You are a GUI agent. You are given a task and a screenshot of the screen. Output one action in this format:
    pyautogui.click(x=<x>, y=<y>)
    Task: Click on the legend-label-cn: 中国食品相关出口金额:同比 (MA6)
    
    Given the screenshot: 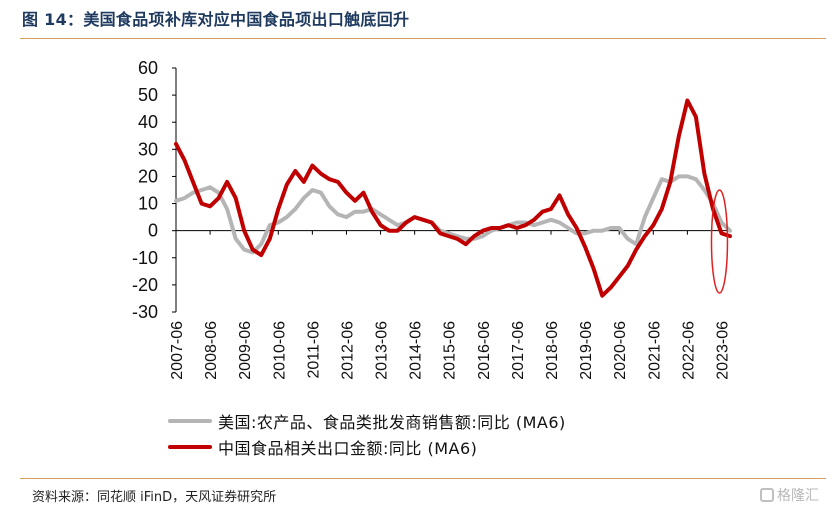 What is the action you would take?
    pyautogui.click(x=348, y=448)
    